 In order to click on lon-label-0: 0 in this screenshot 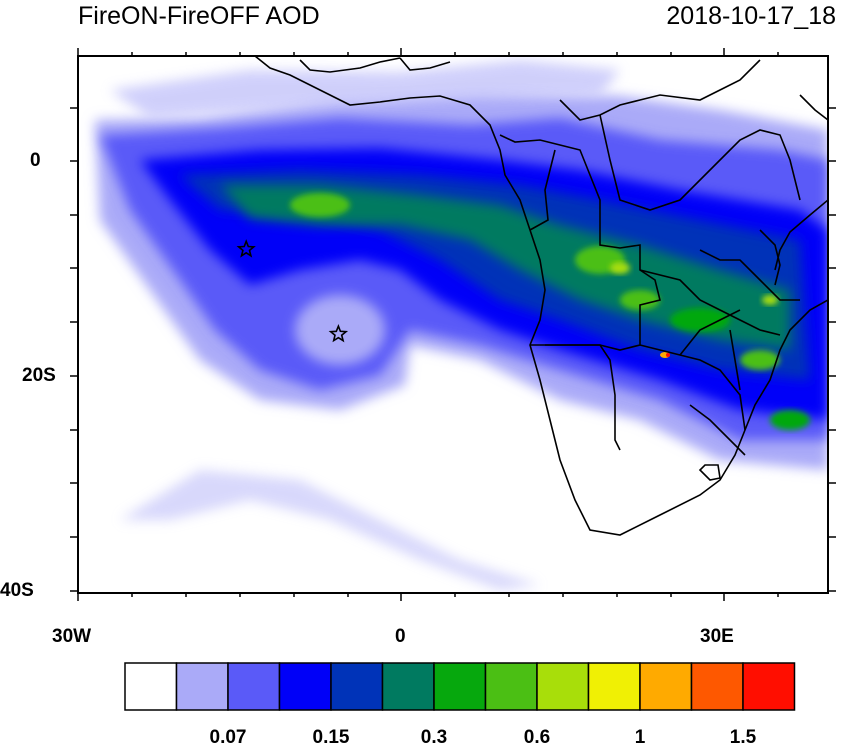, I will do `click(400, 636)`.